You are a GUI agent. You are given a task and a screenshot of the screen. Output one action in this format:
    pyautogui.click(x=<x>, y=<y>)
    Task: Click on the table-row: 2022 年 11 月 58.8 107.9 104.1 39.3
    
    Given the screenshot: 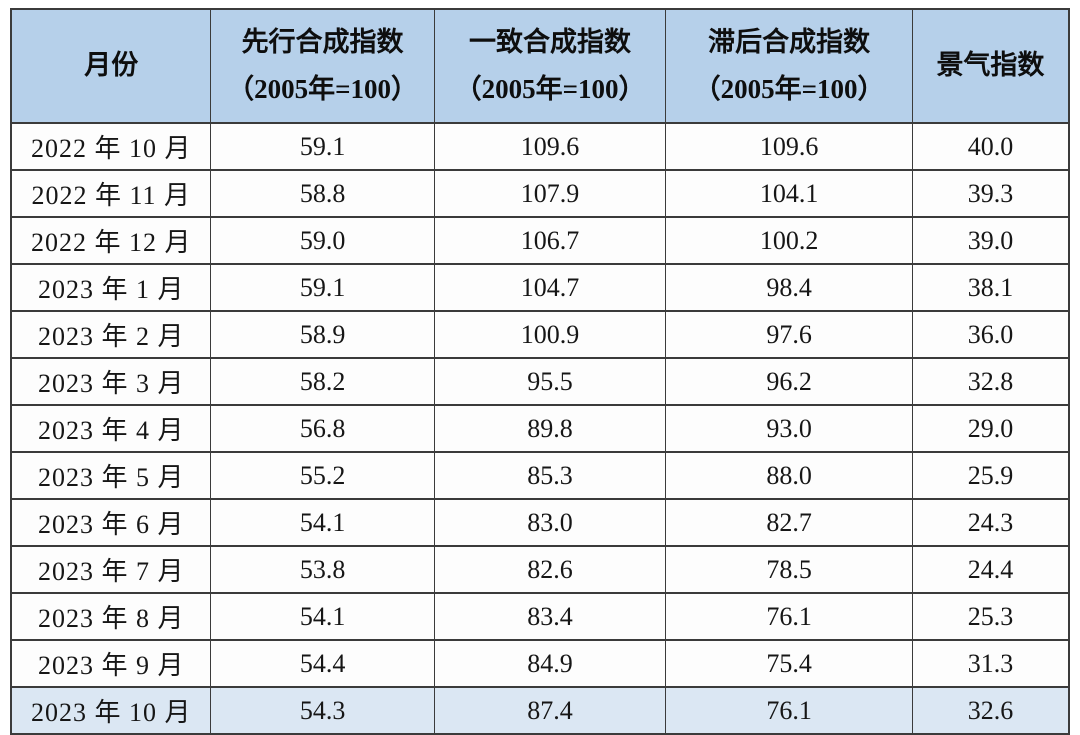 What is the action you would take?
    pyautogui.click(x=540, y=193)
    